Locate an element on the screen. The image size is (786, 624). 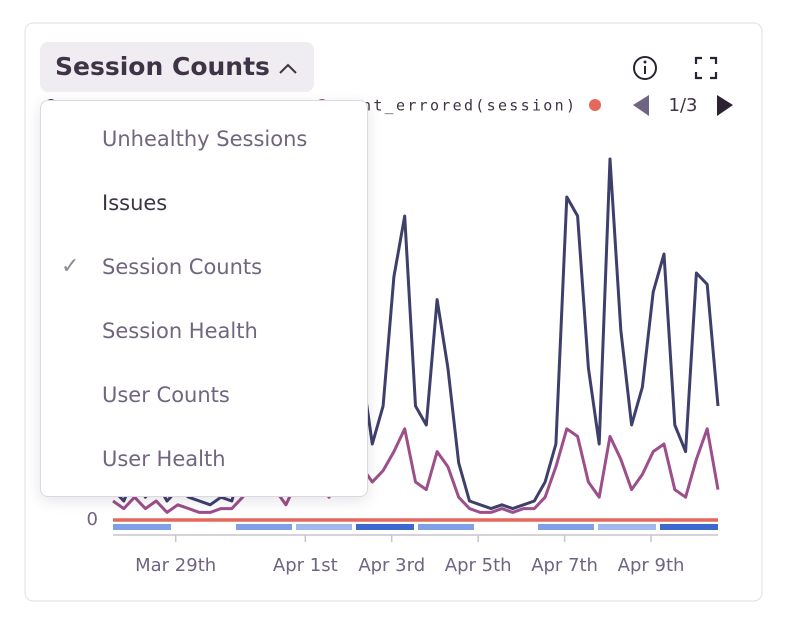
y-tick-label: 0 is located at coordinates (92, 519).